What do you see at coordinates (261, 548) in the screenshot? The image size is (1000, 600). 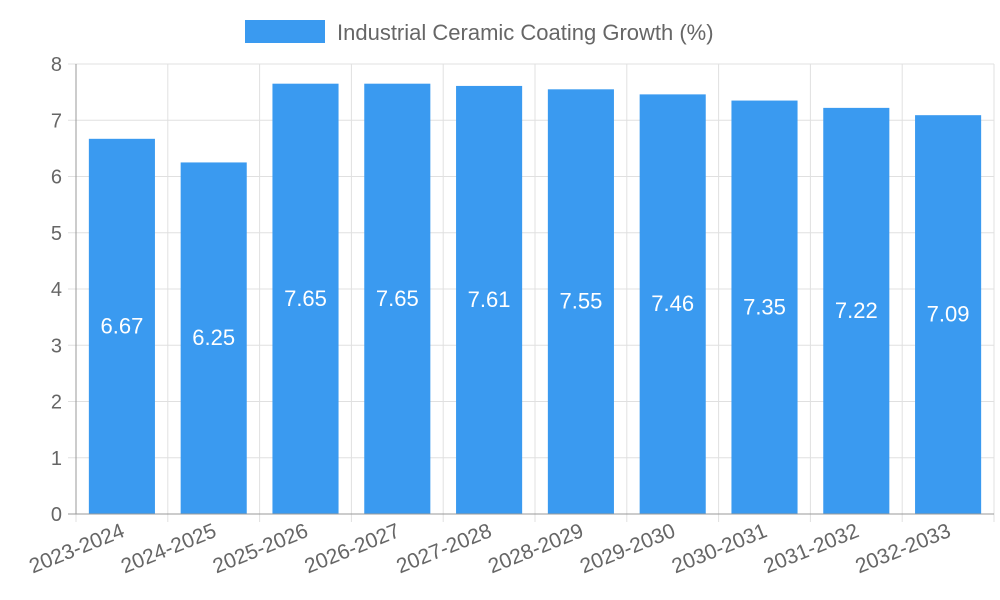 I see `x-tick-label: 2025-2026` at bounding box center [261, 548].